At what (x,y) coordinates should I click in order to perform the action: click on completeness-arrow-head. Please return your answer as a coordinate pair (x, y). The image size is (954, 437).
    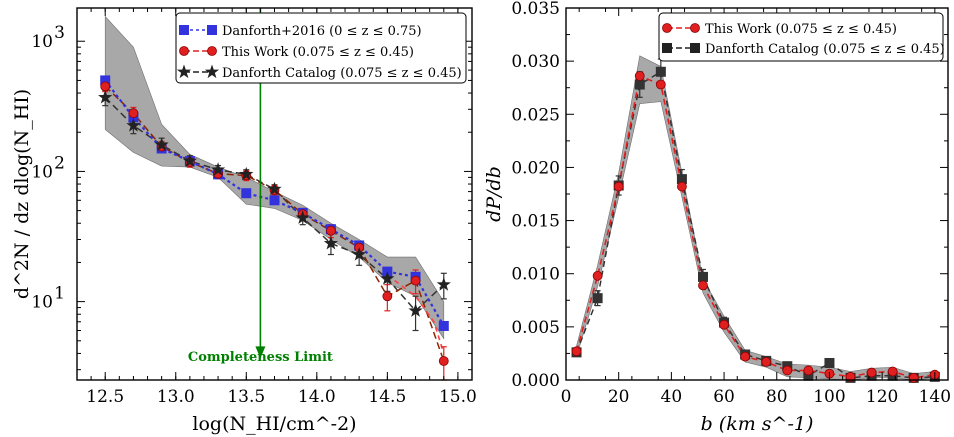
    Looking at the image, I should click on (260, 352).